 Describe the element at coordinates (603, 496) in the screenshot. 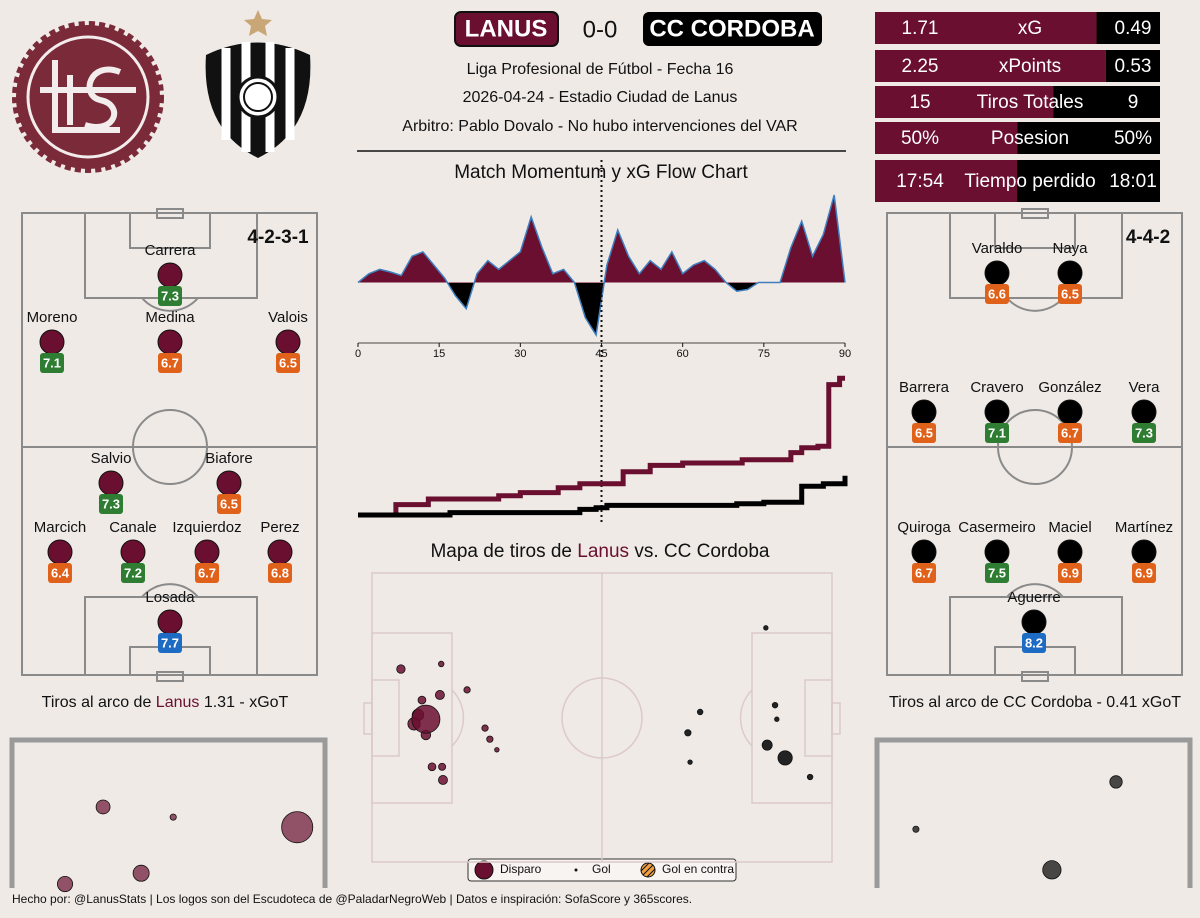

I see `xg-flow-line` at that location.